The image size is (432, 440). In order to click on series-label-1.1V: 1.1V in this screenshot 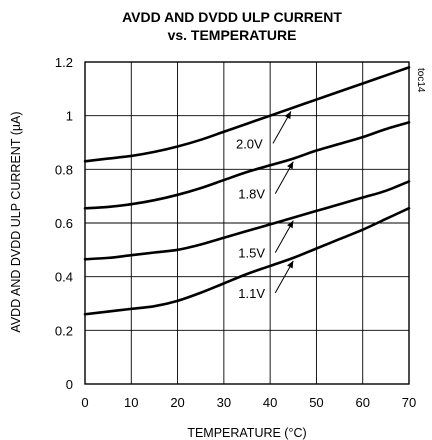, I will do `click(251, 293)`.